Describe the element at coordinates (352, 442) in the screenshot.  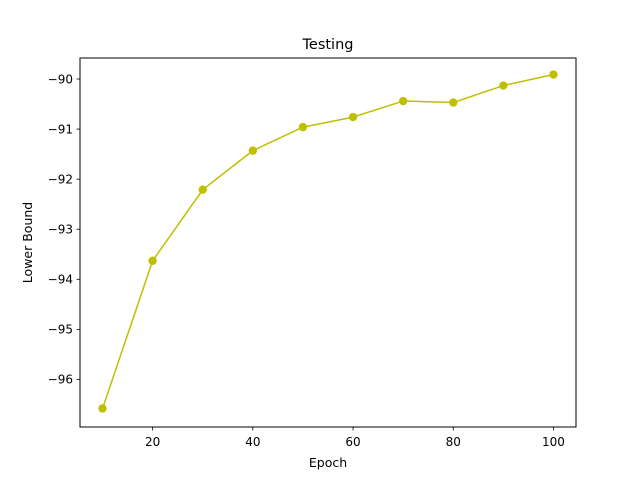
I see `x-tick-label: 60` at that location.